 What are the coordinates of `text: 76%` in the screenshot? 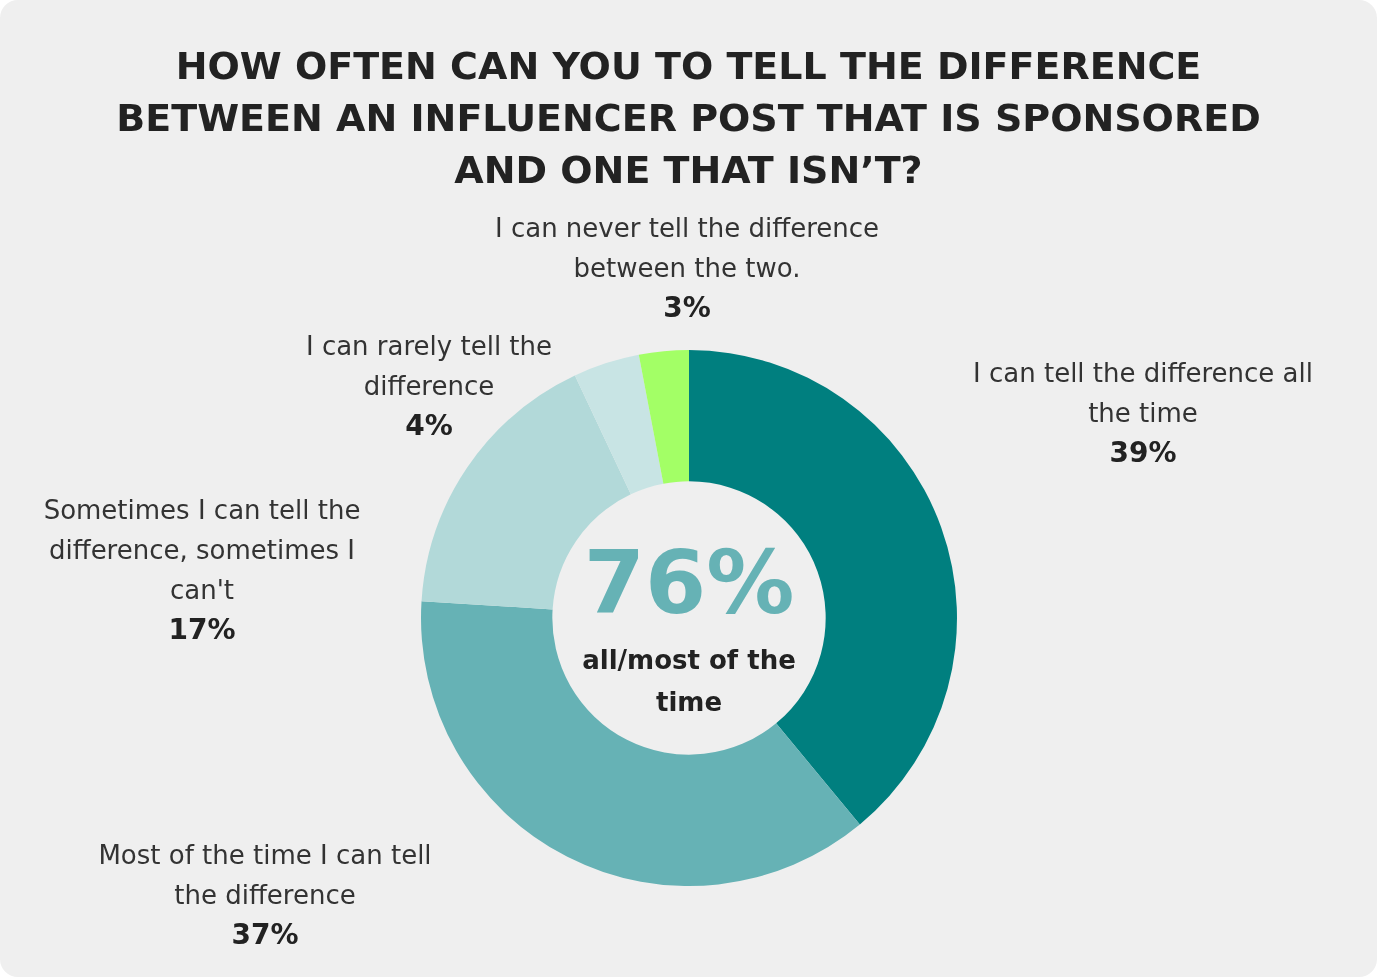 It's located at (689, 582).